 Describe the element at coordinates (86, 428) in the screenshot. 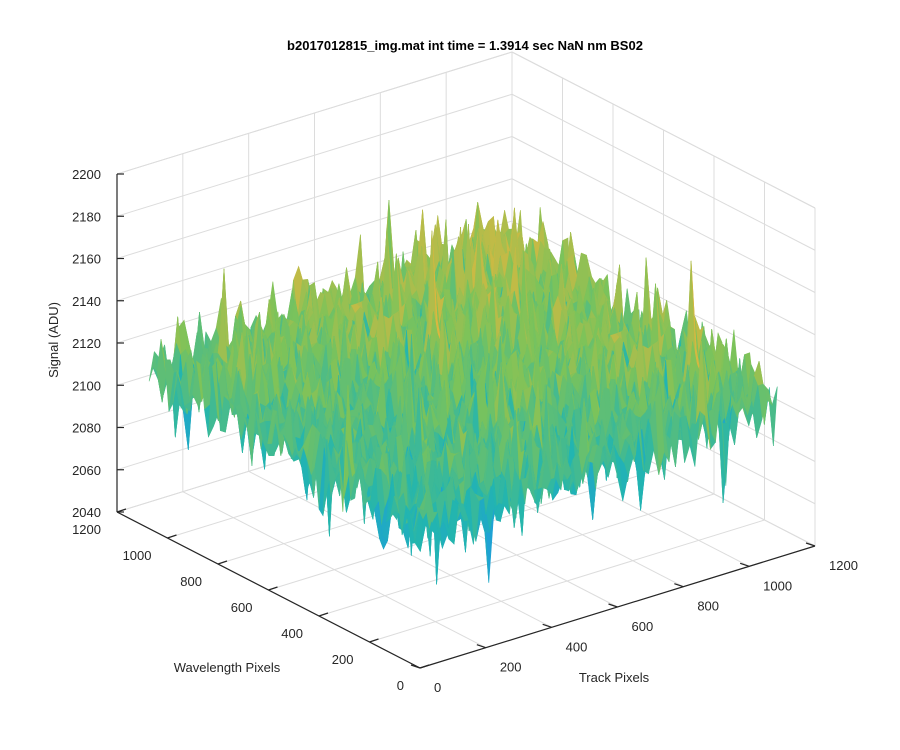

I see `z-tick-label: 2080` at that location.